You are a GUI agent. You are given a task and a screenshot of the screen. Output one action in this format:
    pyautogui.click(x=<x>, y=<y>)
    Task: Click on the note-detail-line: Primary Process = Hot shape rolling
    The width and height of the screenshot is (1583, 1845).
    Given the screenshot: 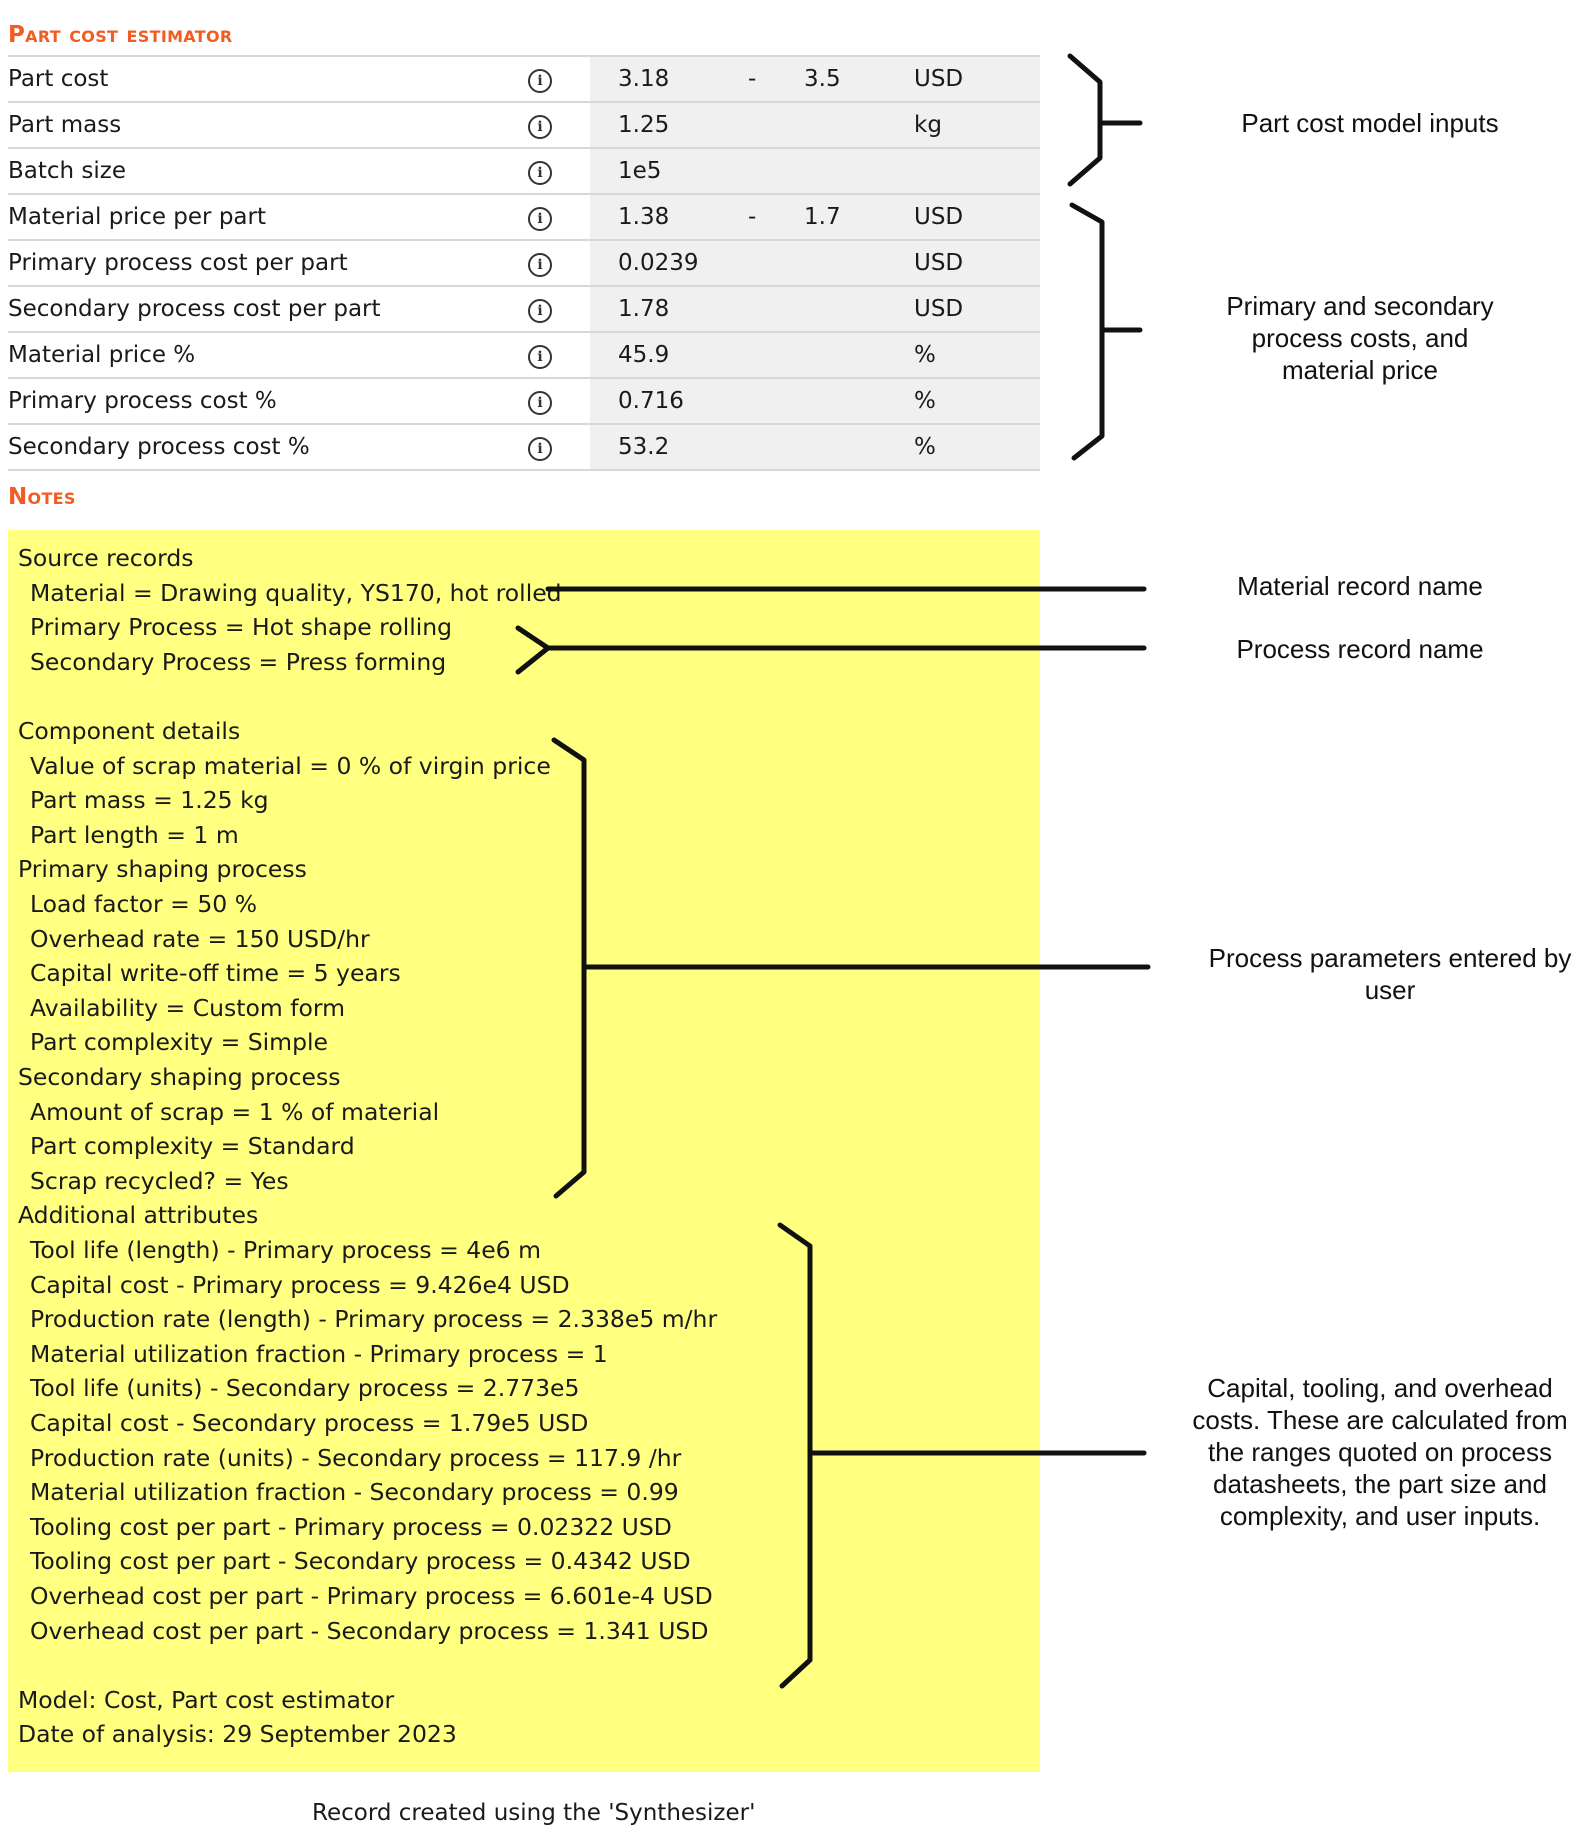 What is the action you would take?
    pyautogui.click(x=241, y=627)
    